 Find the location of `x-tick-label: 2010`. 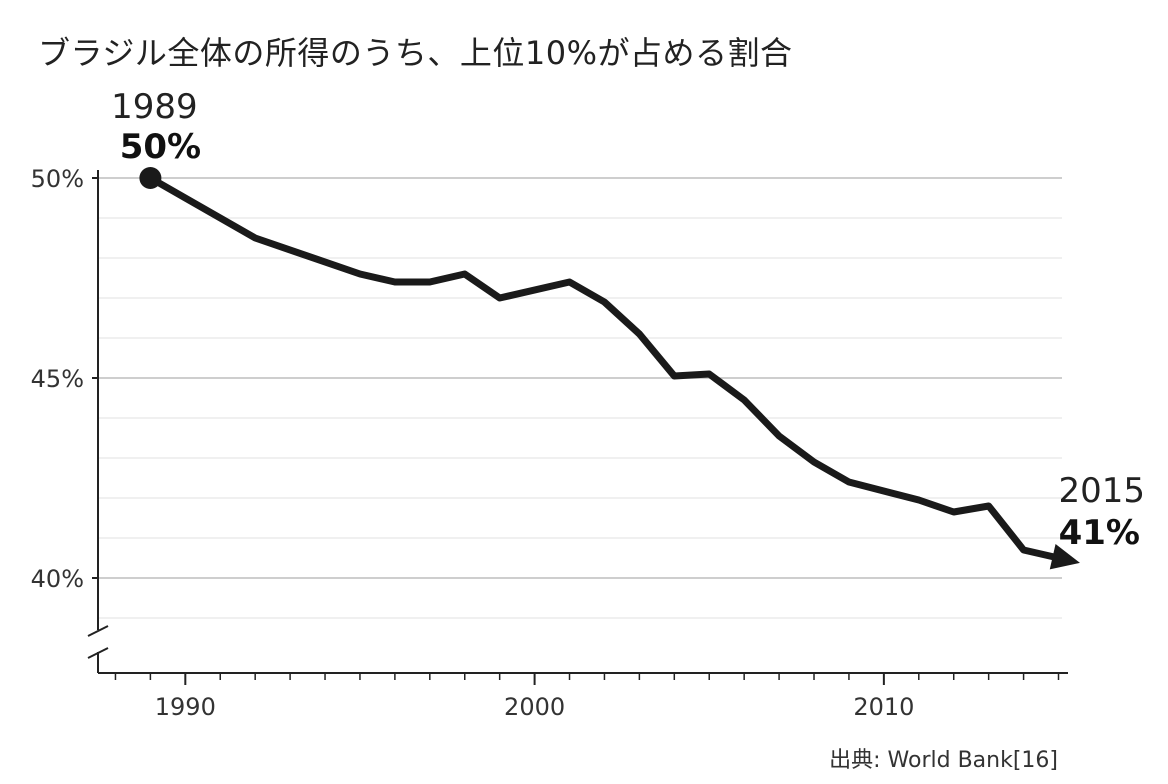

x-tick-label: 2010 is located at coordinates (883, 707).